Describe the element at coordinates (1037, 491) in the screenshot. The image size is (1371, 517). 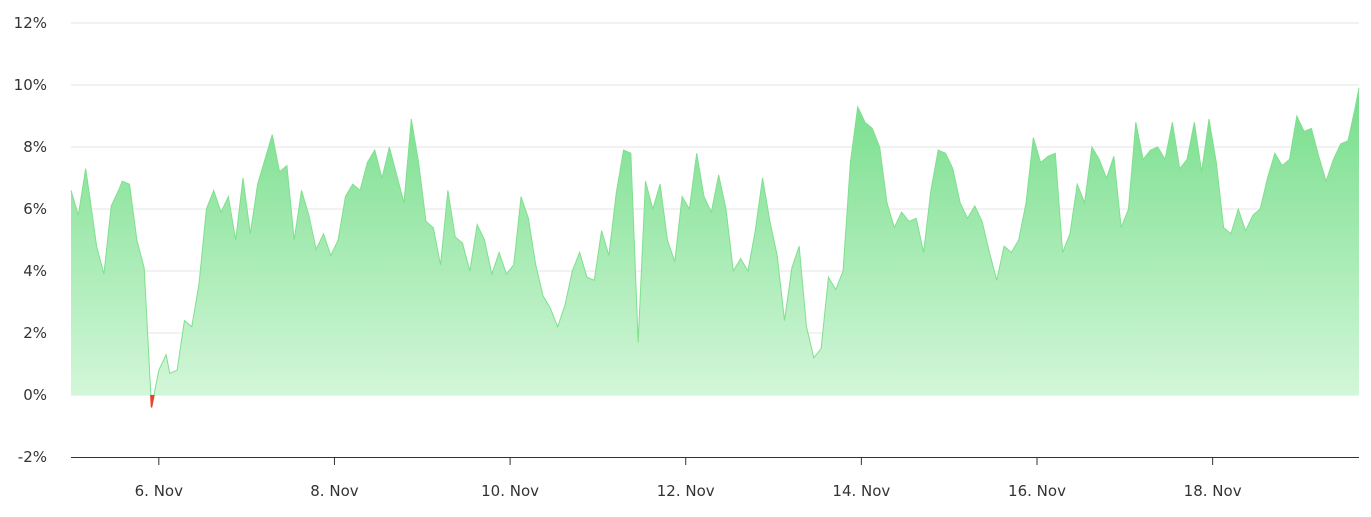
I see `x-tick-label: 16. Nov` at that location.